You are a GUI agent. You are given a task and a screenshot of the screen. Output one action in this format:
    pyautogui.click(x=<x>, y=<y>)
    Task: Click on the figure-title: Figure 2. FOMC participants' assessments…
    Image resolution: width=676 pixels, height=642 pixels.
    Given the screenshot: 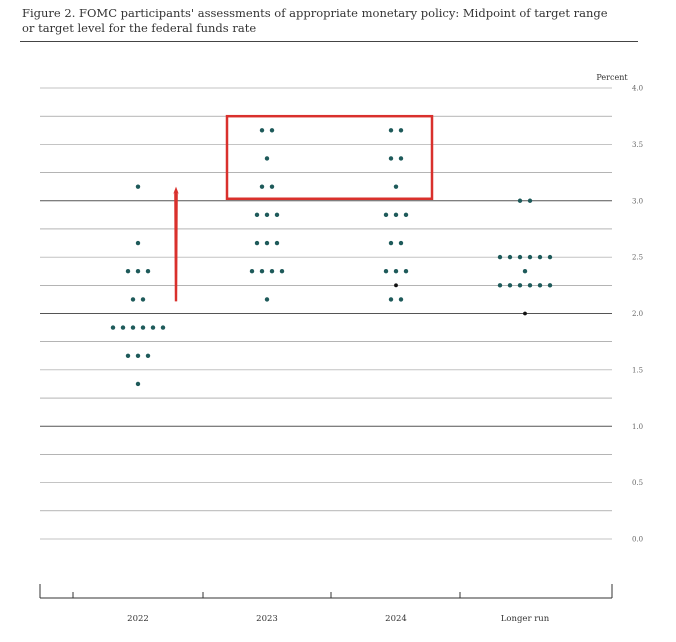 What is the action you would take?
    pyautogui.click(x=332, y=21)
    